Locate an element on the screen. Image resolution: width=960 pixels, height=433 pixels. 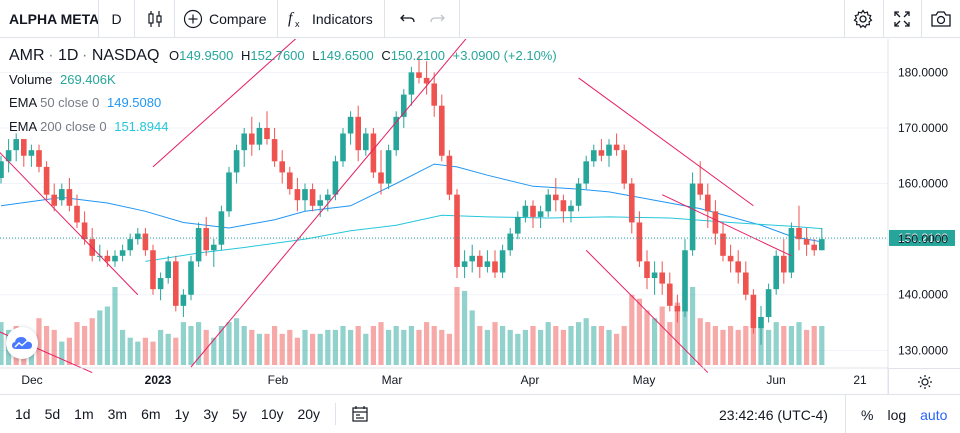
indicators-label: Indicators is located at coordinates (342, 18).